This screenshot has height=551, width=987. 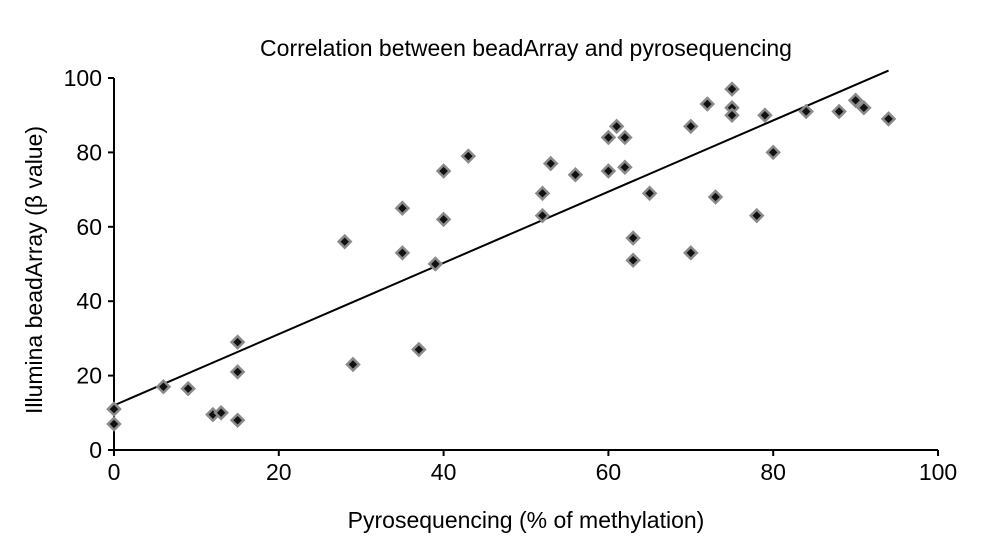 I want to click on y-tick-label: 60, so click(x=89, y=227).